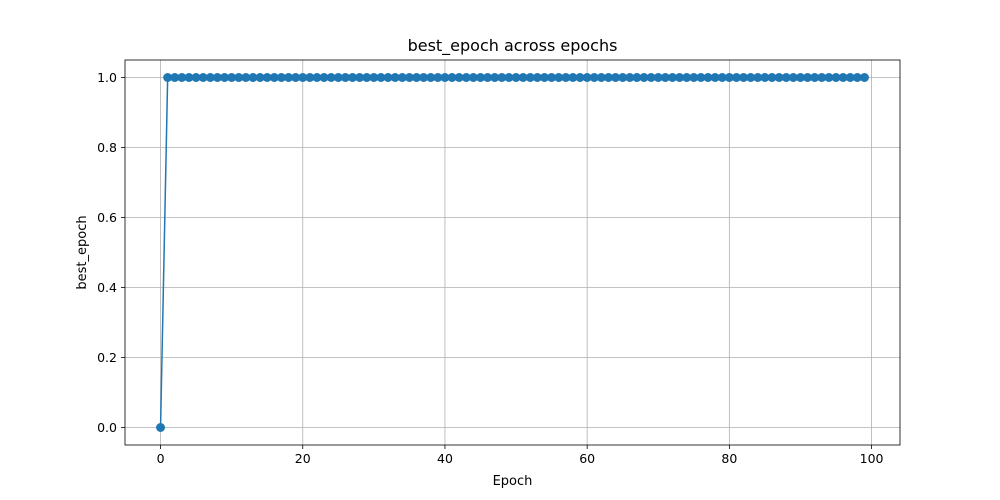 The image size is (1000, 500). Describe the element at coordinates (161, 458) in the screenshot. I see `x-tick-label: 0` at that location.